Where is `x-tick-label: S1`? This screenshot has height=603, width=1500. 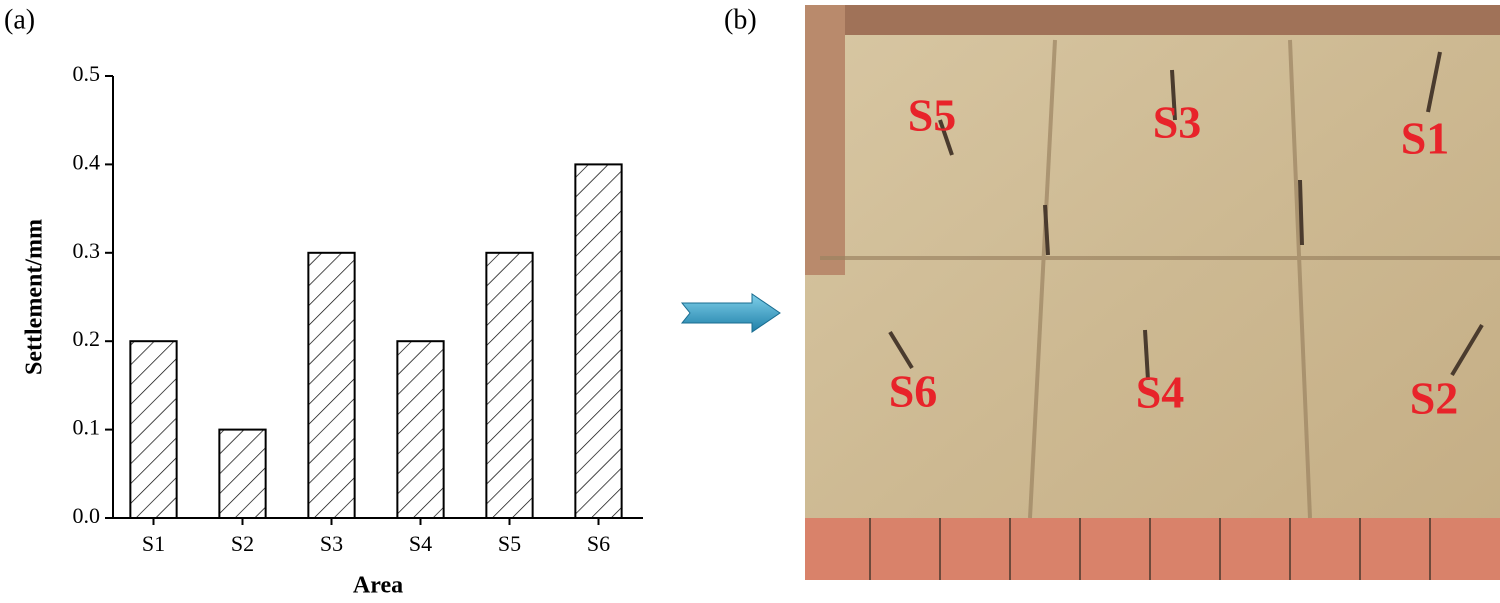
x-tick-label: S1 is located at coordinates (153, 543).